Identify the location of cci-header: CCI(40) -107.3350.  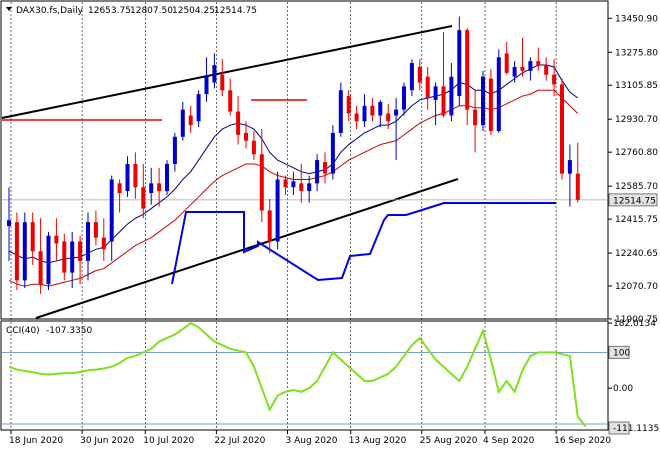
(49, 331).